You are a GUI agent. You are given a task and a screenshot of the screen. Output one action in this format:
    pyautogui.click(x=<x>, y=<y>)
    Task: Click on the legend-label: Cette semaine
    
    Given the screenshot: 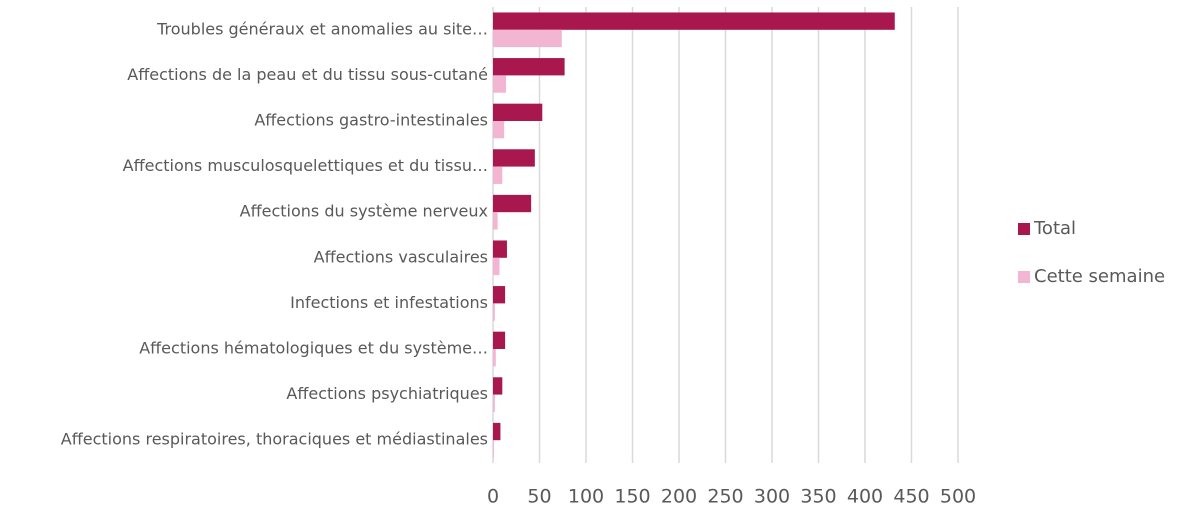 What is the action you would take?
    pyautogui.click(x=1099, y=276)
    